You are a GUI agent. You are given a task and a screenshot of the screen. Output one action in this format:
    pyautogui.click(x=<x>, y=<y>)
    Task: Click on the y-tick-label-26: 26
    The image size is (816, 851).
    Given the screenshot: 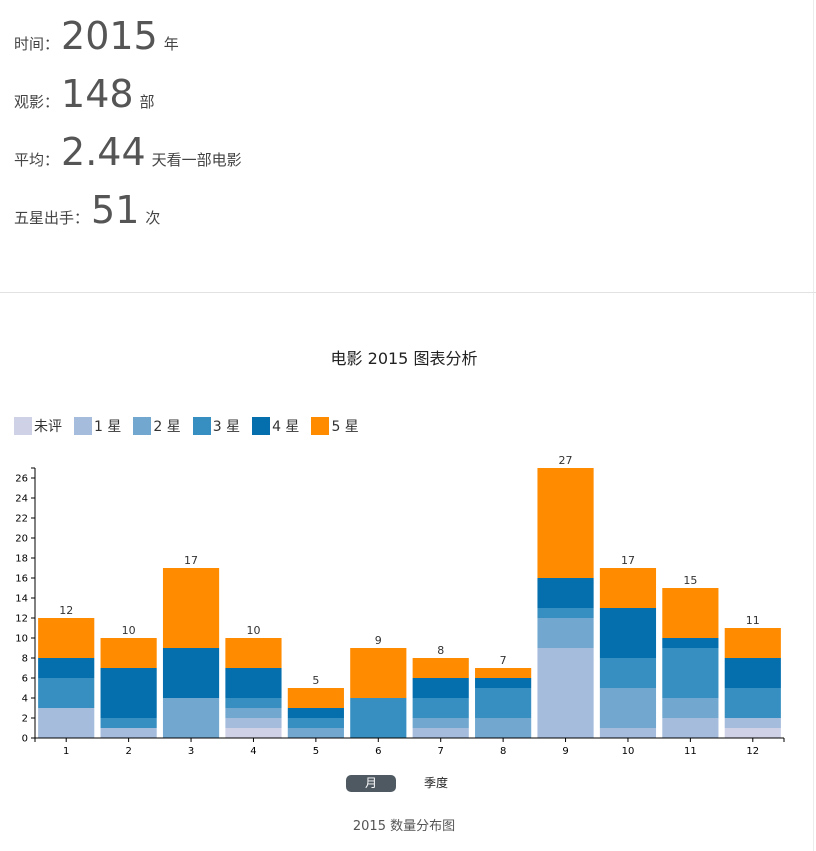 What is the action you would take?
    pyautogui.click(x=21, y=479)
    